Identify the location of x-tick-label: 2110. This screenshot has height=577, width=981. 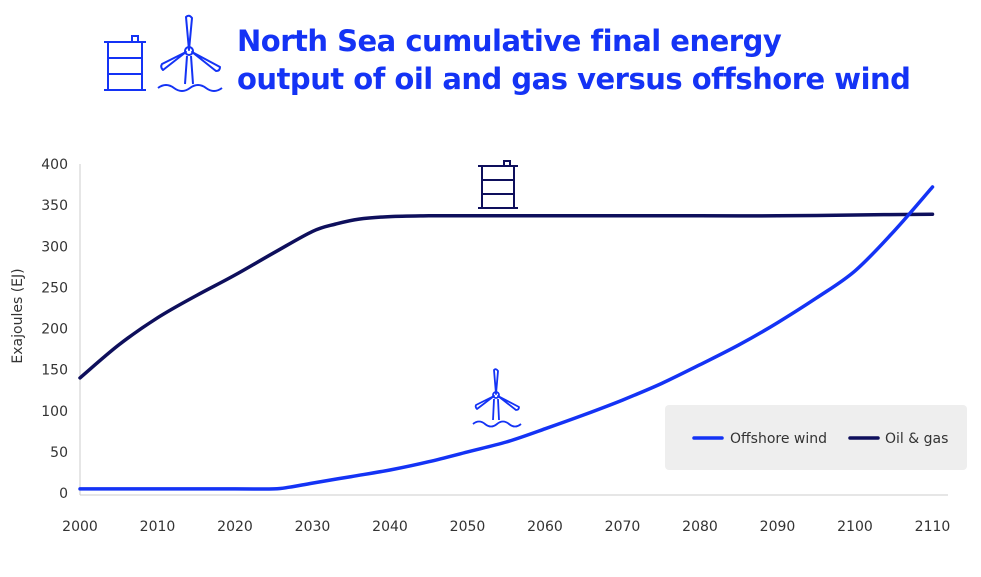
(933, 527).